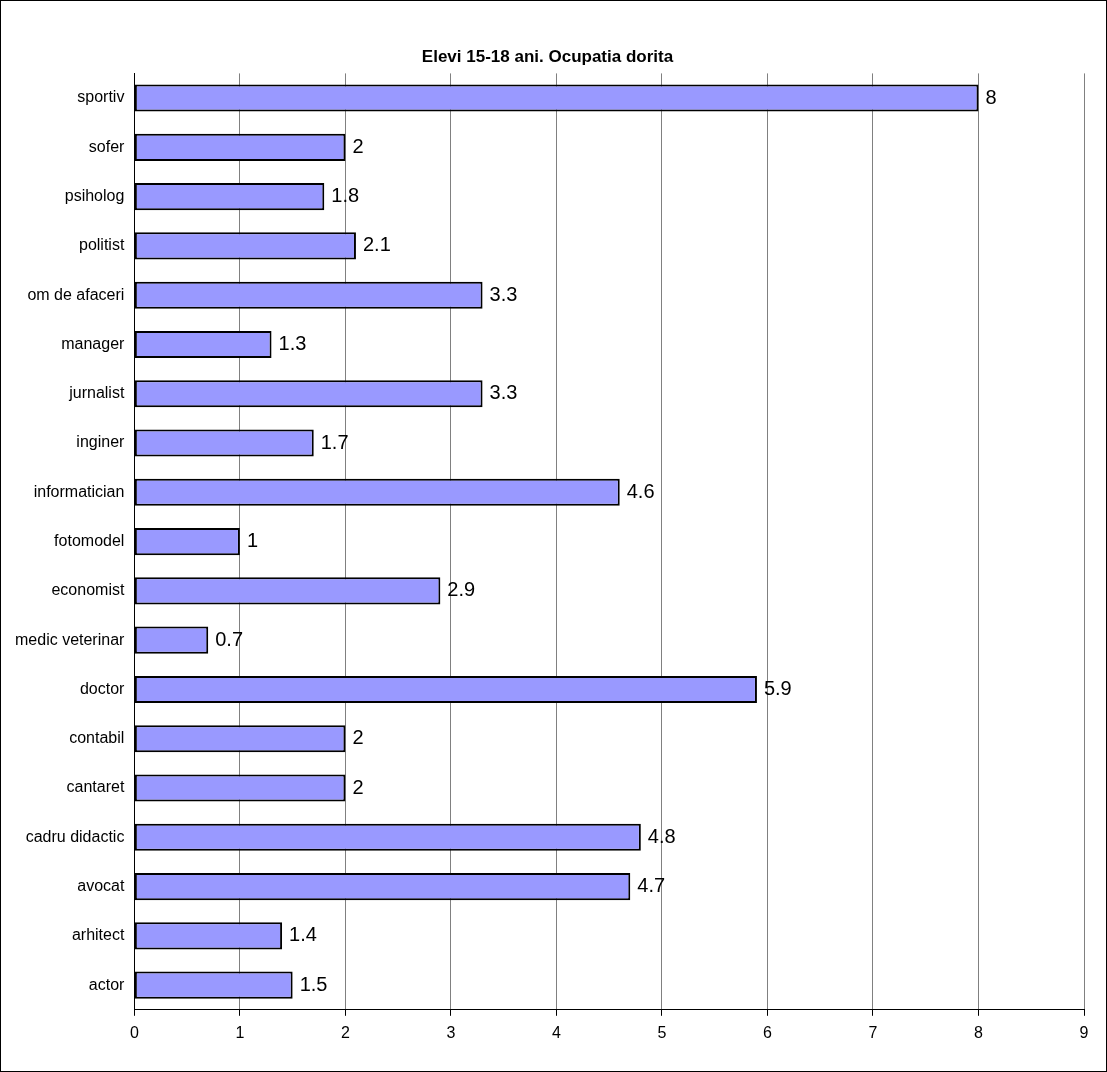  What do you see at coordinates (89, 541) in the screenshot?
I see `y-tick-label: fotomodel` at bounding box center [89, 541].